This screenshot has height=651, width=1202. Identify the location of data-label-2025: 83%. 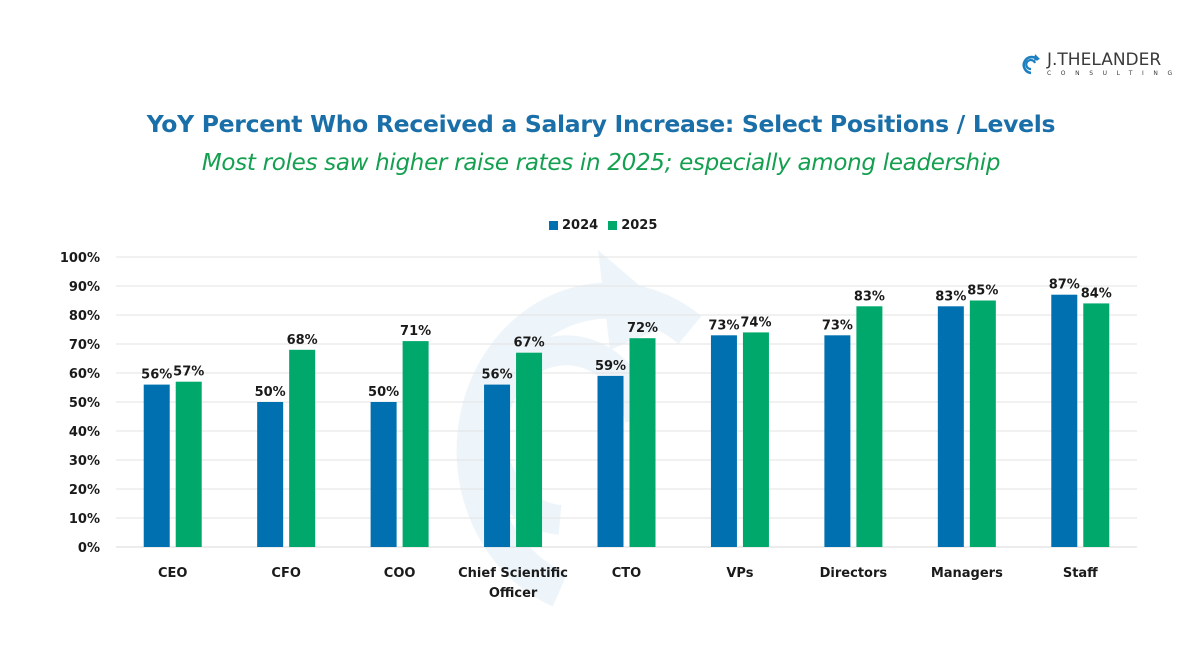
(869, 296).